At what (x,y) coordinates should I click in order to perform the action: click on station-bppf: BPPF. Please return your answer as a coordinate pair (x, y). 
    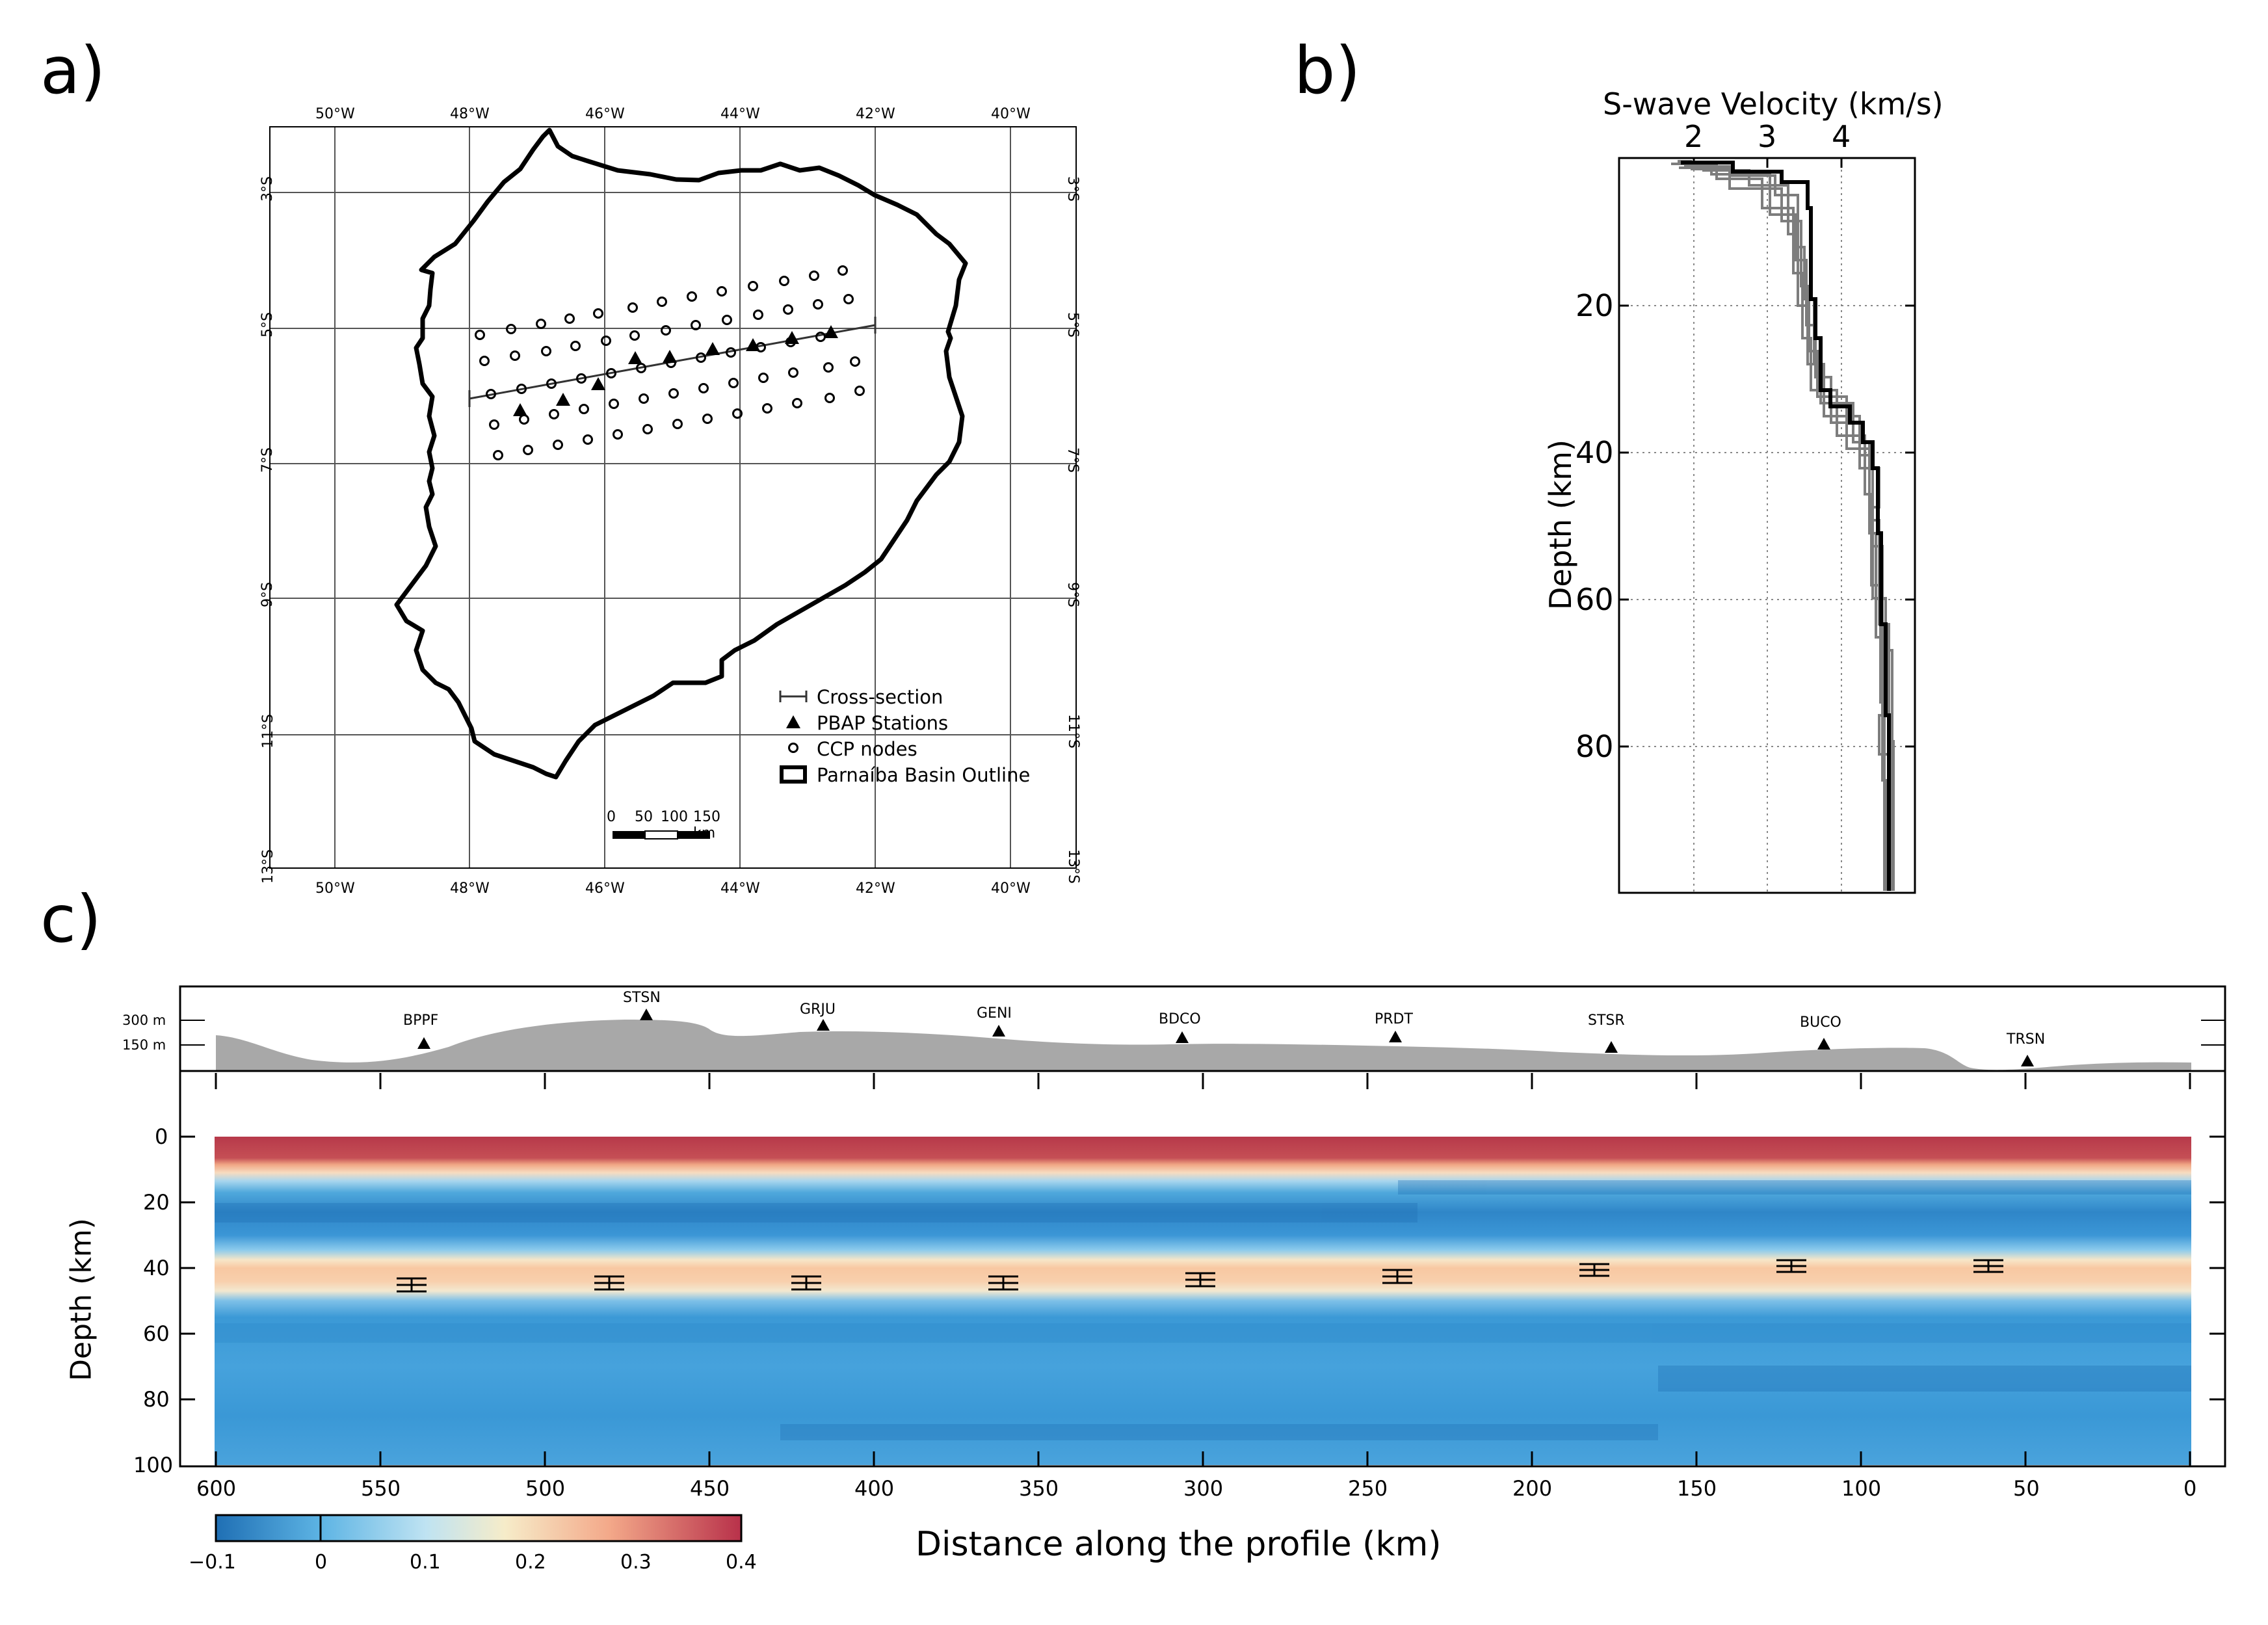
    Looking at the image, I should click on (421, 1020).